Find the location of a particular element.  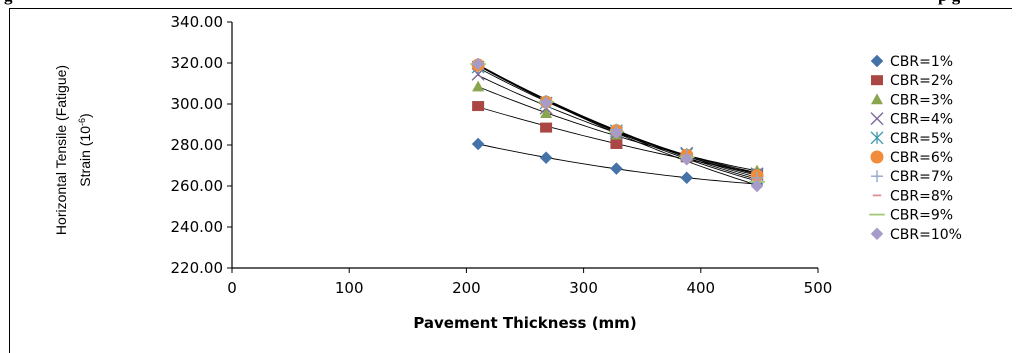

legend-item: CBR=1% is located at coordinates (911, 62).